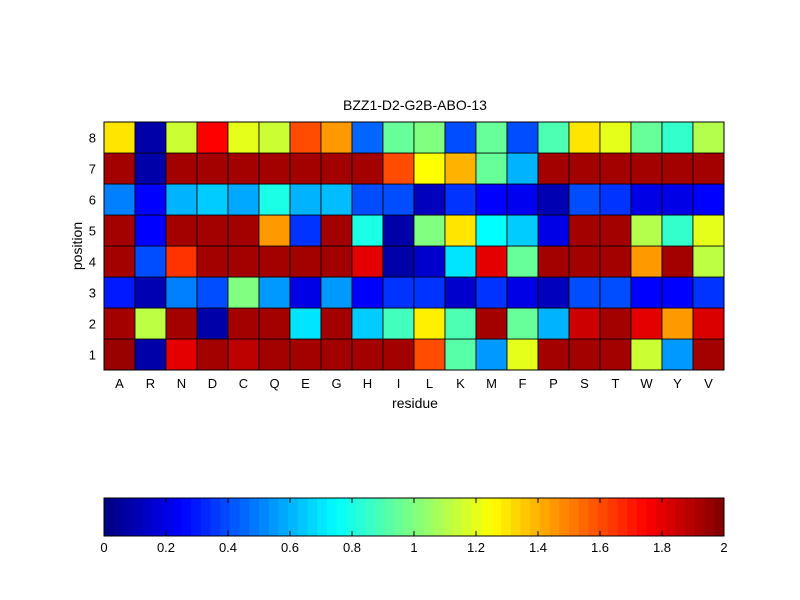 This screenshot has height=600, width=800. I want to click on colorbar: 0 0.2 0.4 0.6 0.8 1 1.2 1.4 1.6 1.8 2, so click(414, 526).